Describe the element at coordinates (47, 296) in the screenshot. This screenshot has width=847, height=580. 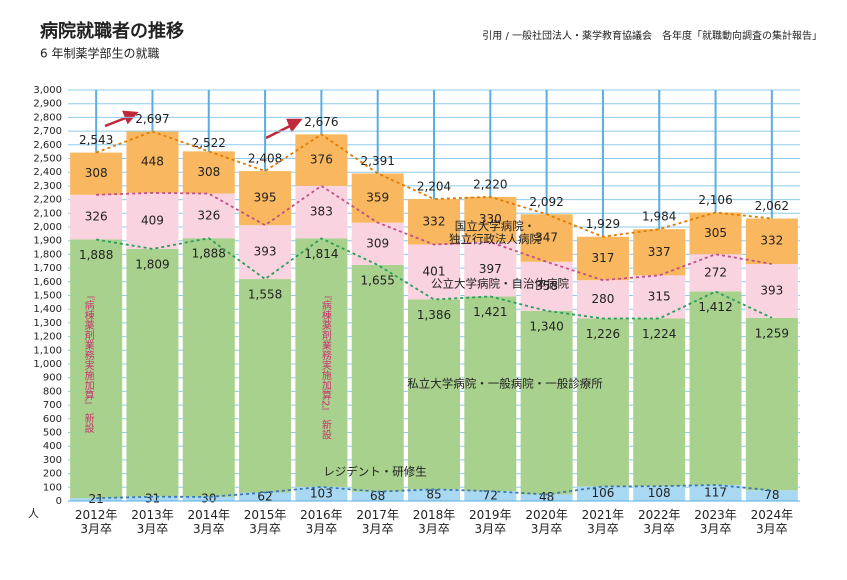
I see `y-tick-label: 1,500` at that location.